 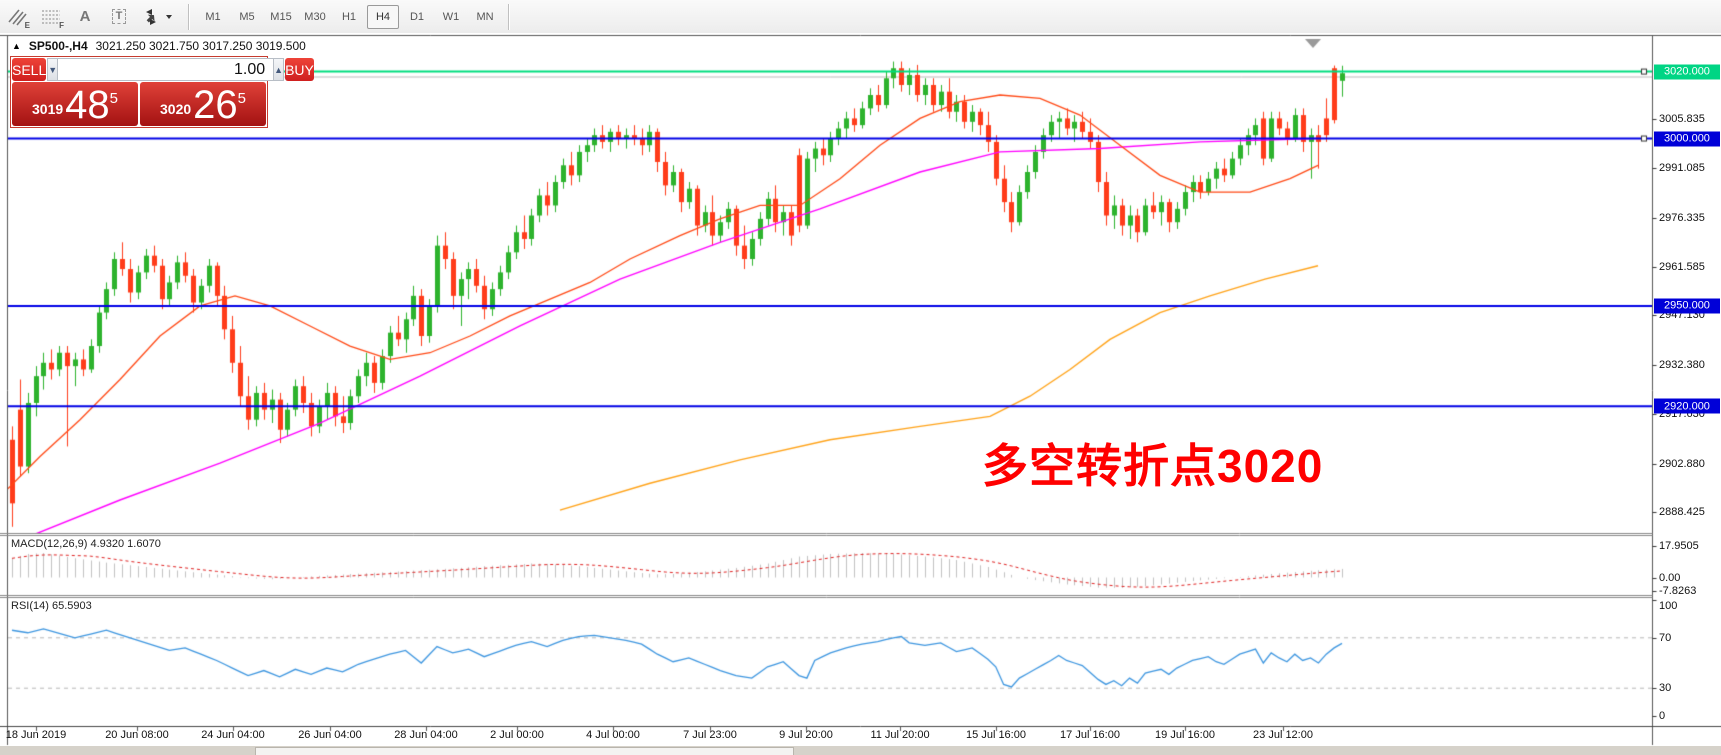 What do you see at coordinates (299, 69) in the screenshot?
I see `buy-button: BUY` at bounding box center [299, 69].